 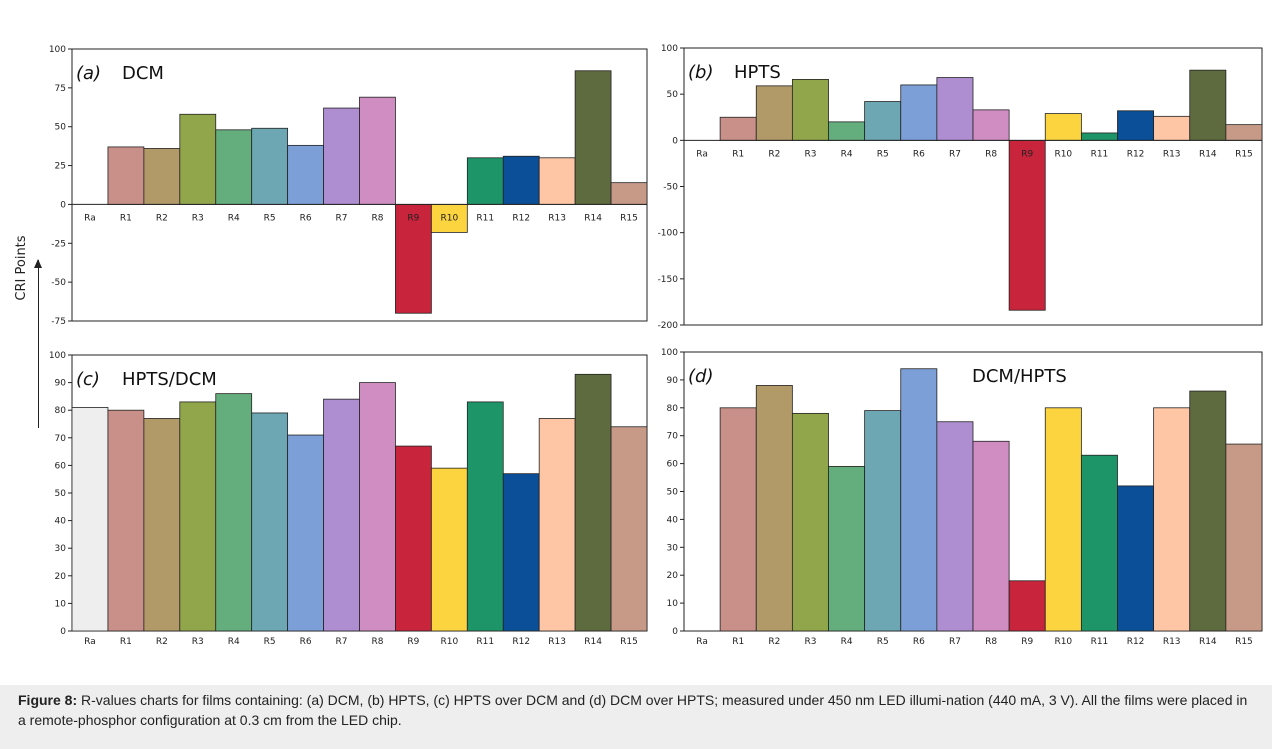 I want to click on bar-r9, so click(x=1027, y=606).